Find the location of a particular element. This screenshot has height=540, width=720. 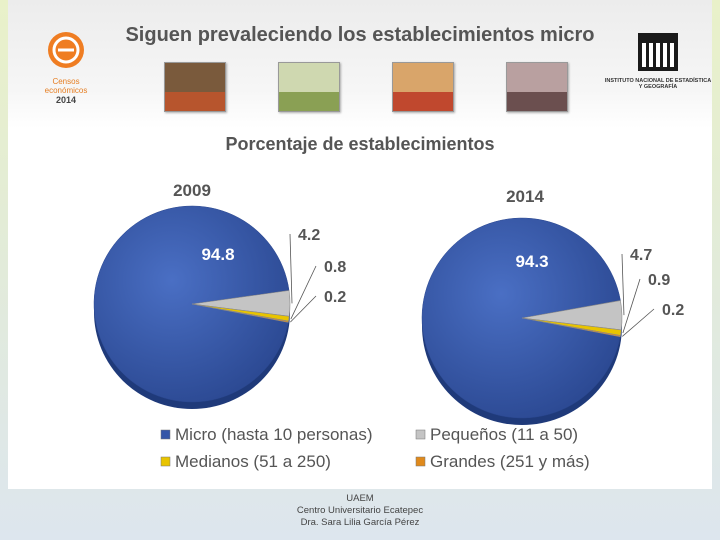

legend-label-micro: Micro (hasta 10 personas) is located at coordinates (273, 434).